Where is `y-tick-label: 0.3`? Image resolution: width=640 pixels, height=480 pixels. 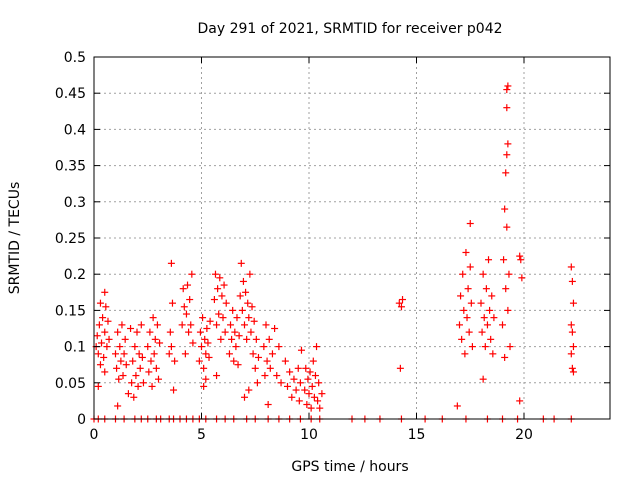 y-tick-label: 0.3 is located at coordinates (75, 203).